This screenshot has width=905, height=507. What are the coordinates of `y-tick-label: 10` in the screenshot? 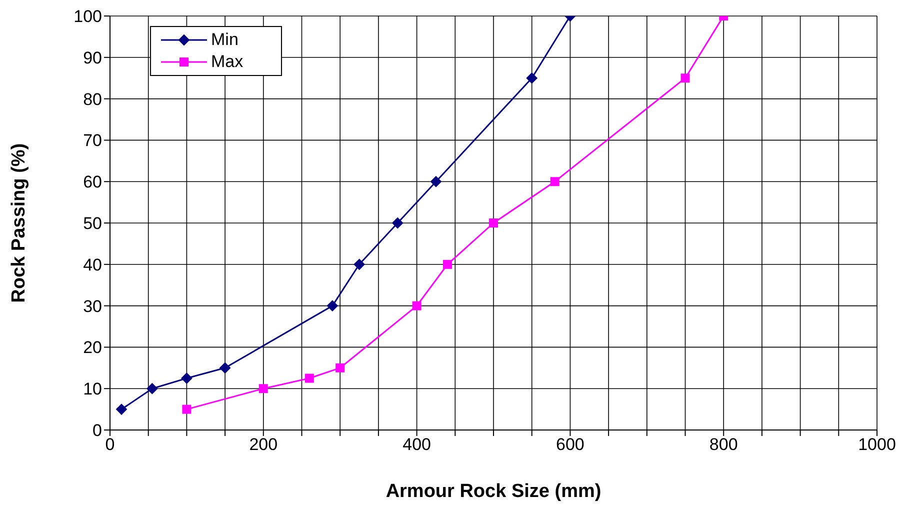 It's located at (92, 389).